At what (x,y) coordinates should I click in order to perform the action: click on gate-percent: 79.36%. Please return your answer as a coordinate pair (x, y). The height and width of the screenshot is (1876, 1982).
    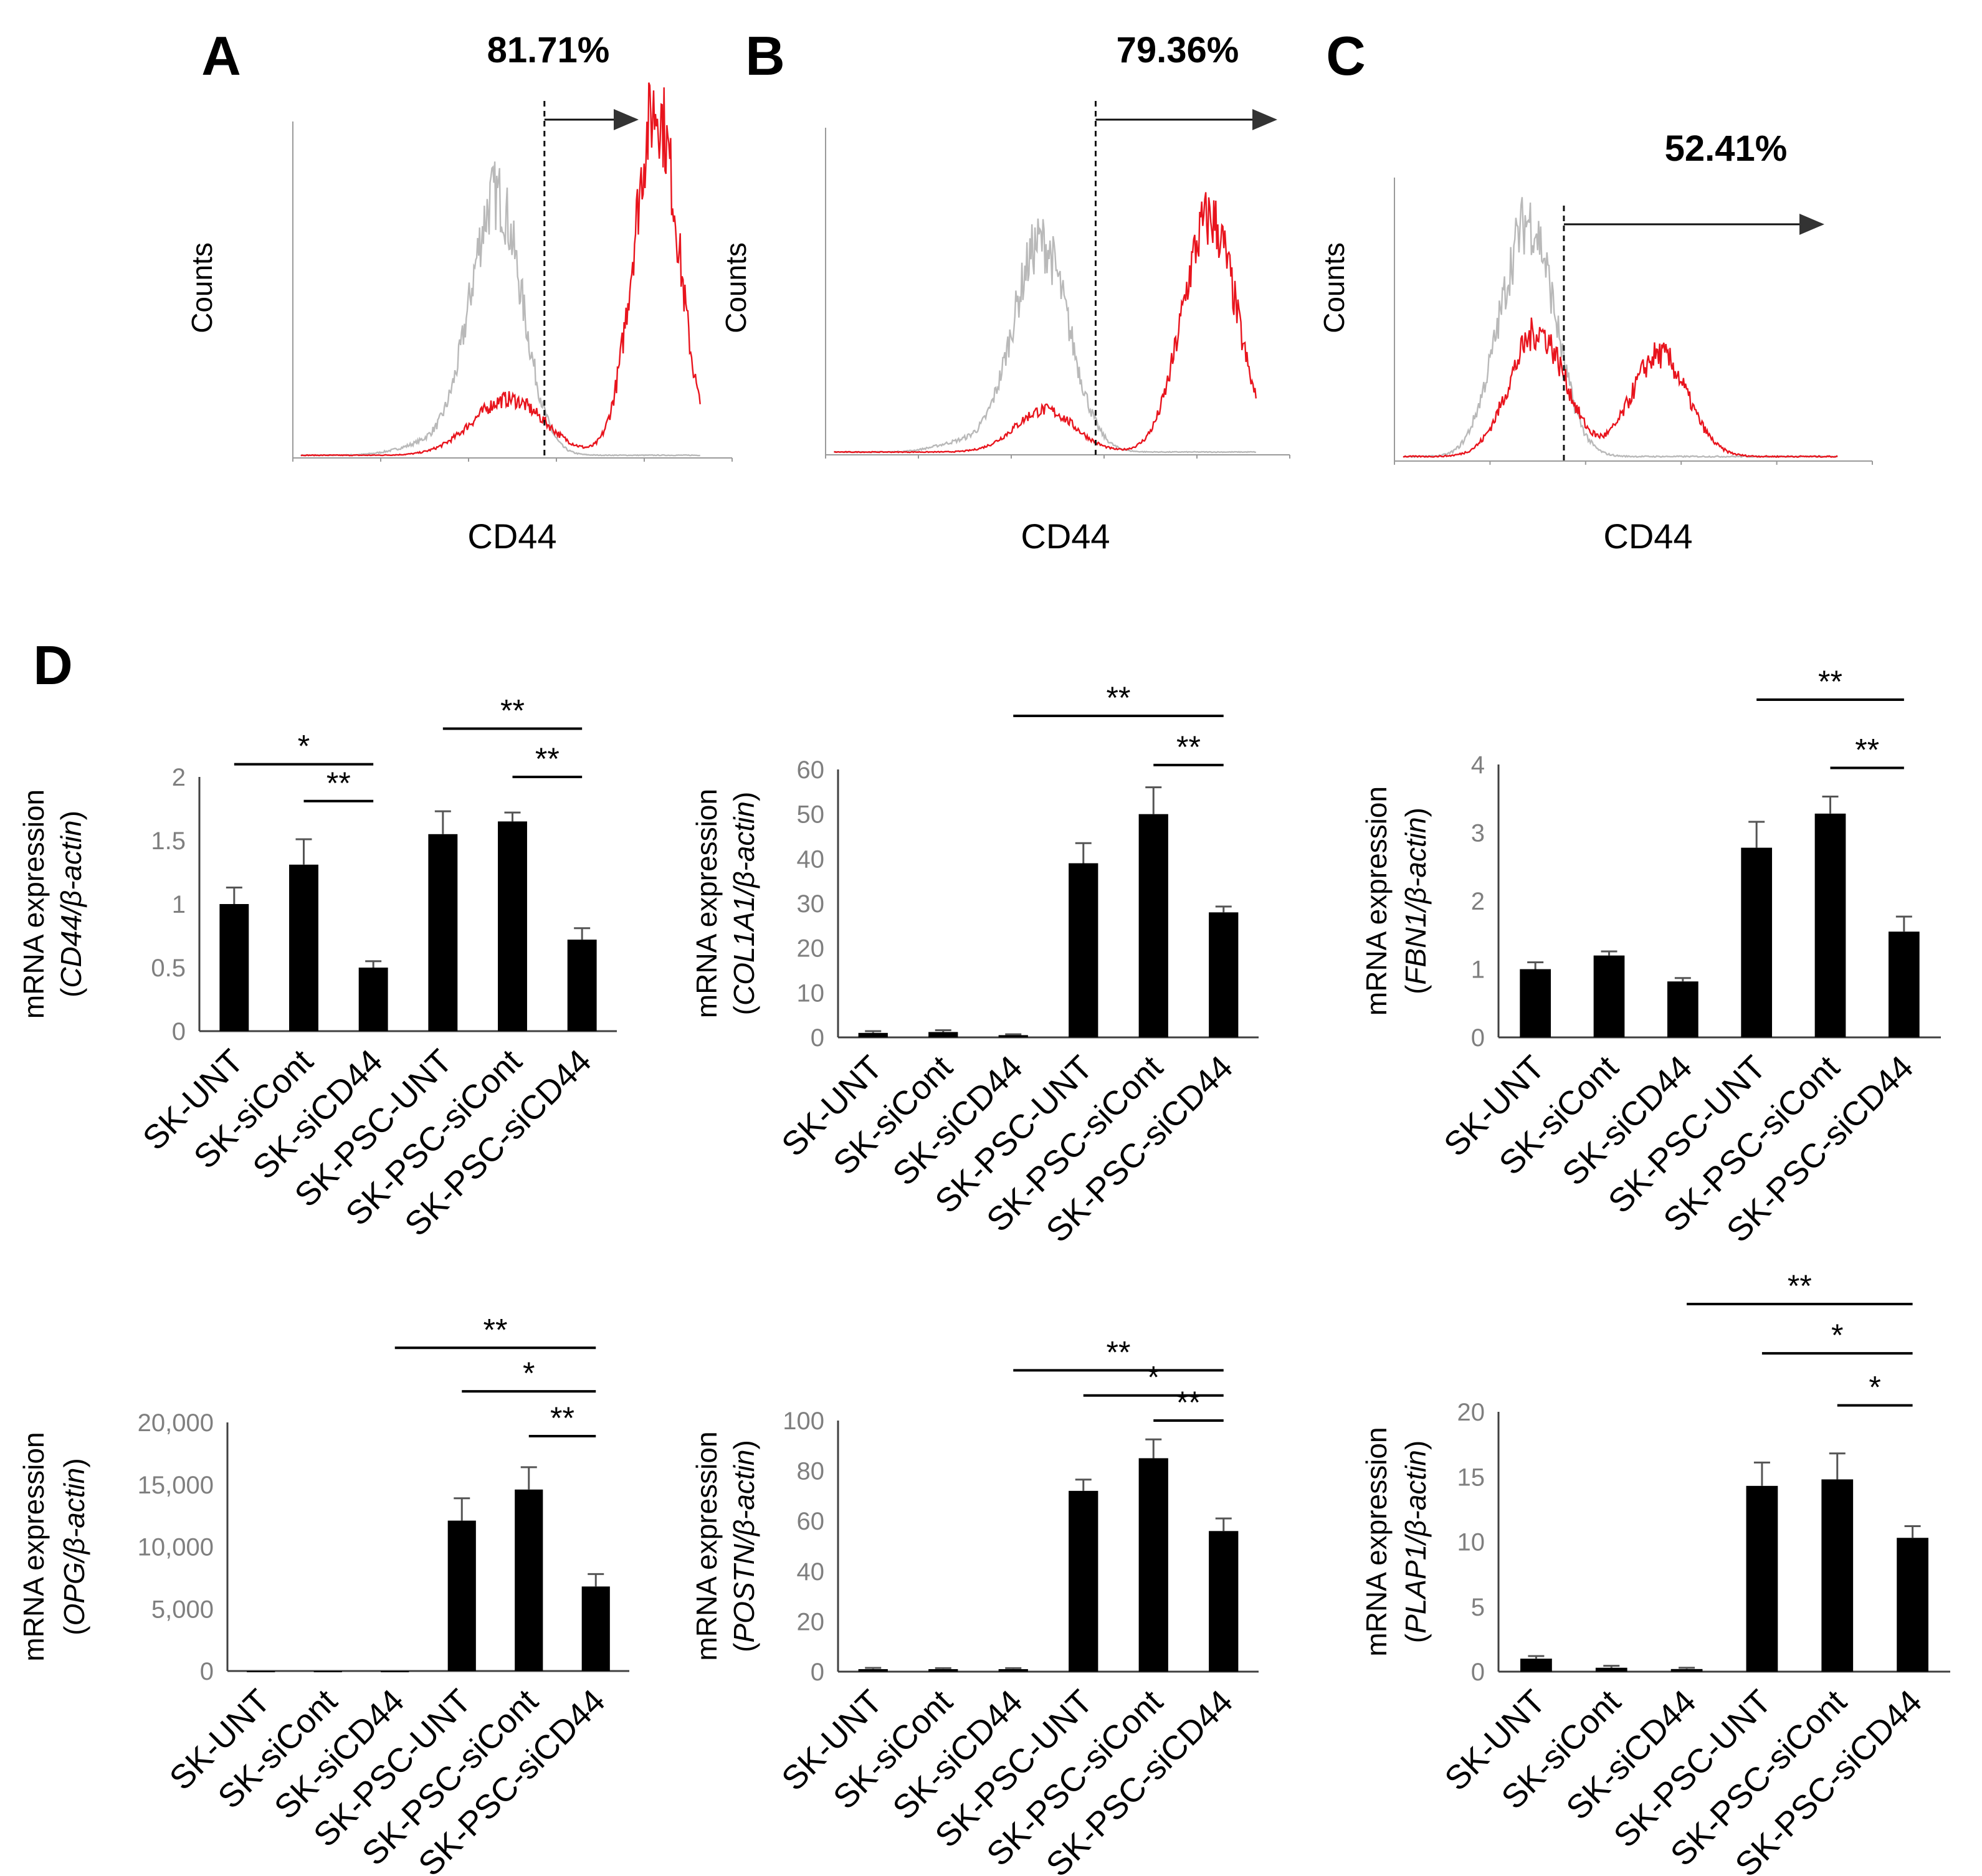
    Looking at the image, I should click on (1178, 50).